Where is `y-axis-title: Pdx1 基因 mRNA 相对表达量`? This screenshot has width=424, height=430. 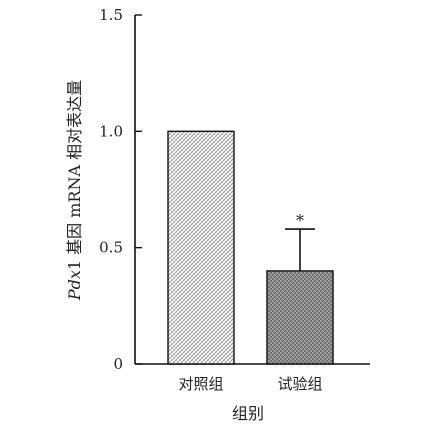
y-axis-title: Pdx1 基因 mRNA 相对表达量 is located at coordinates (74, 190).